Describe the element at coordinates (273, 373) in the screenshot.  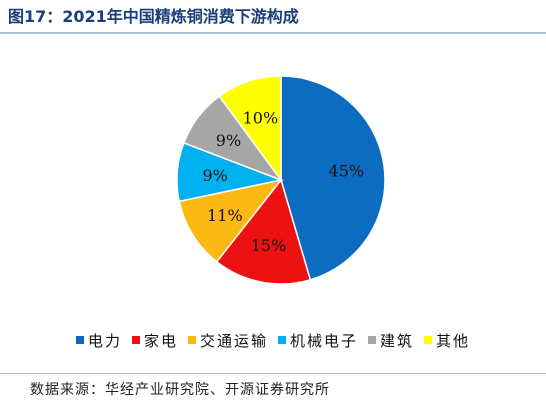
I see `source-divider` at that location.